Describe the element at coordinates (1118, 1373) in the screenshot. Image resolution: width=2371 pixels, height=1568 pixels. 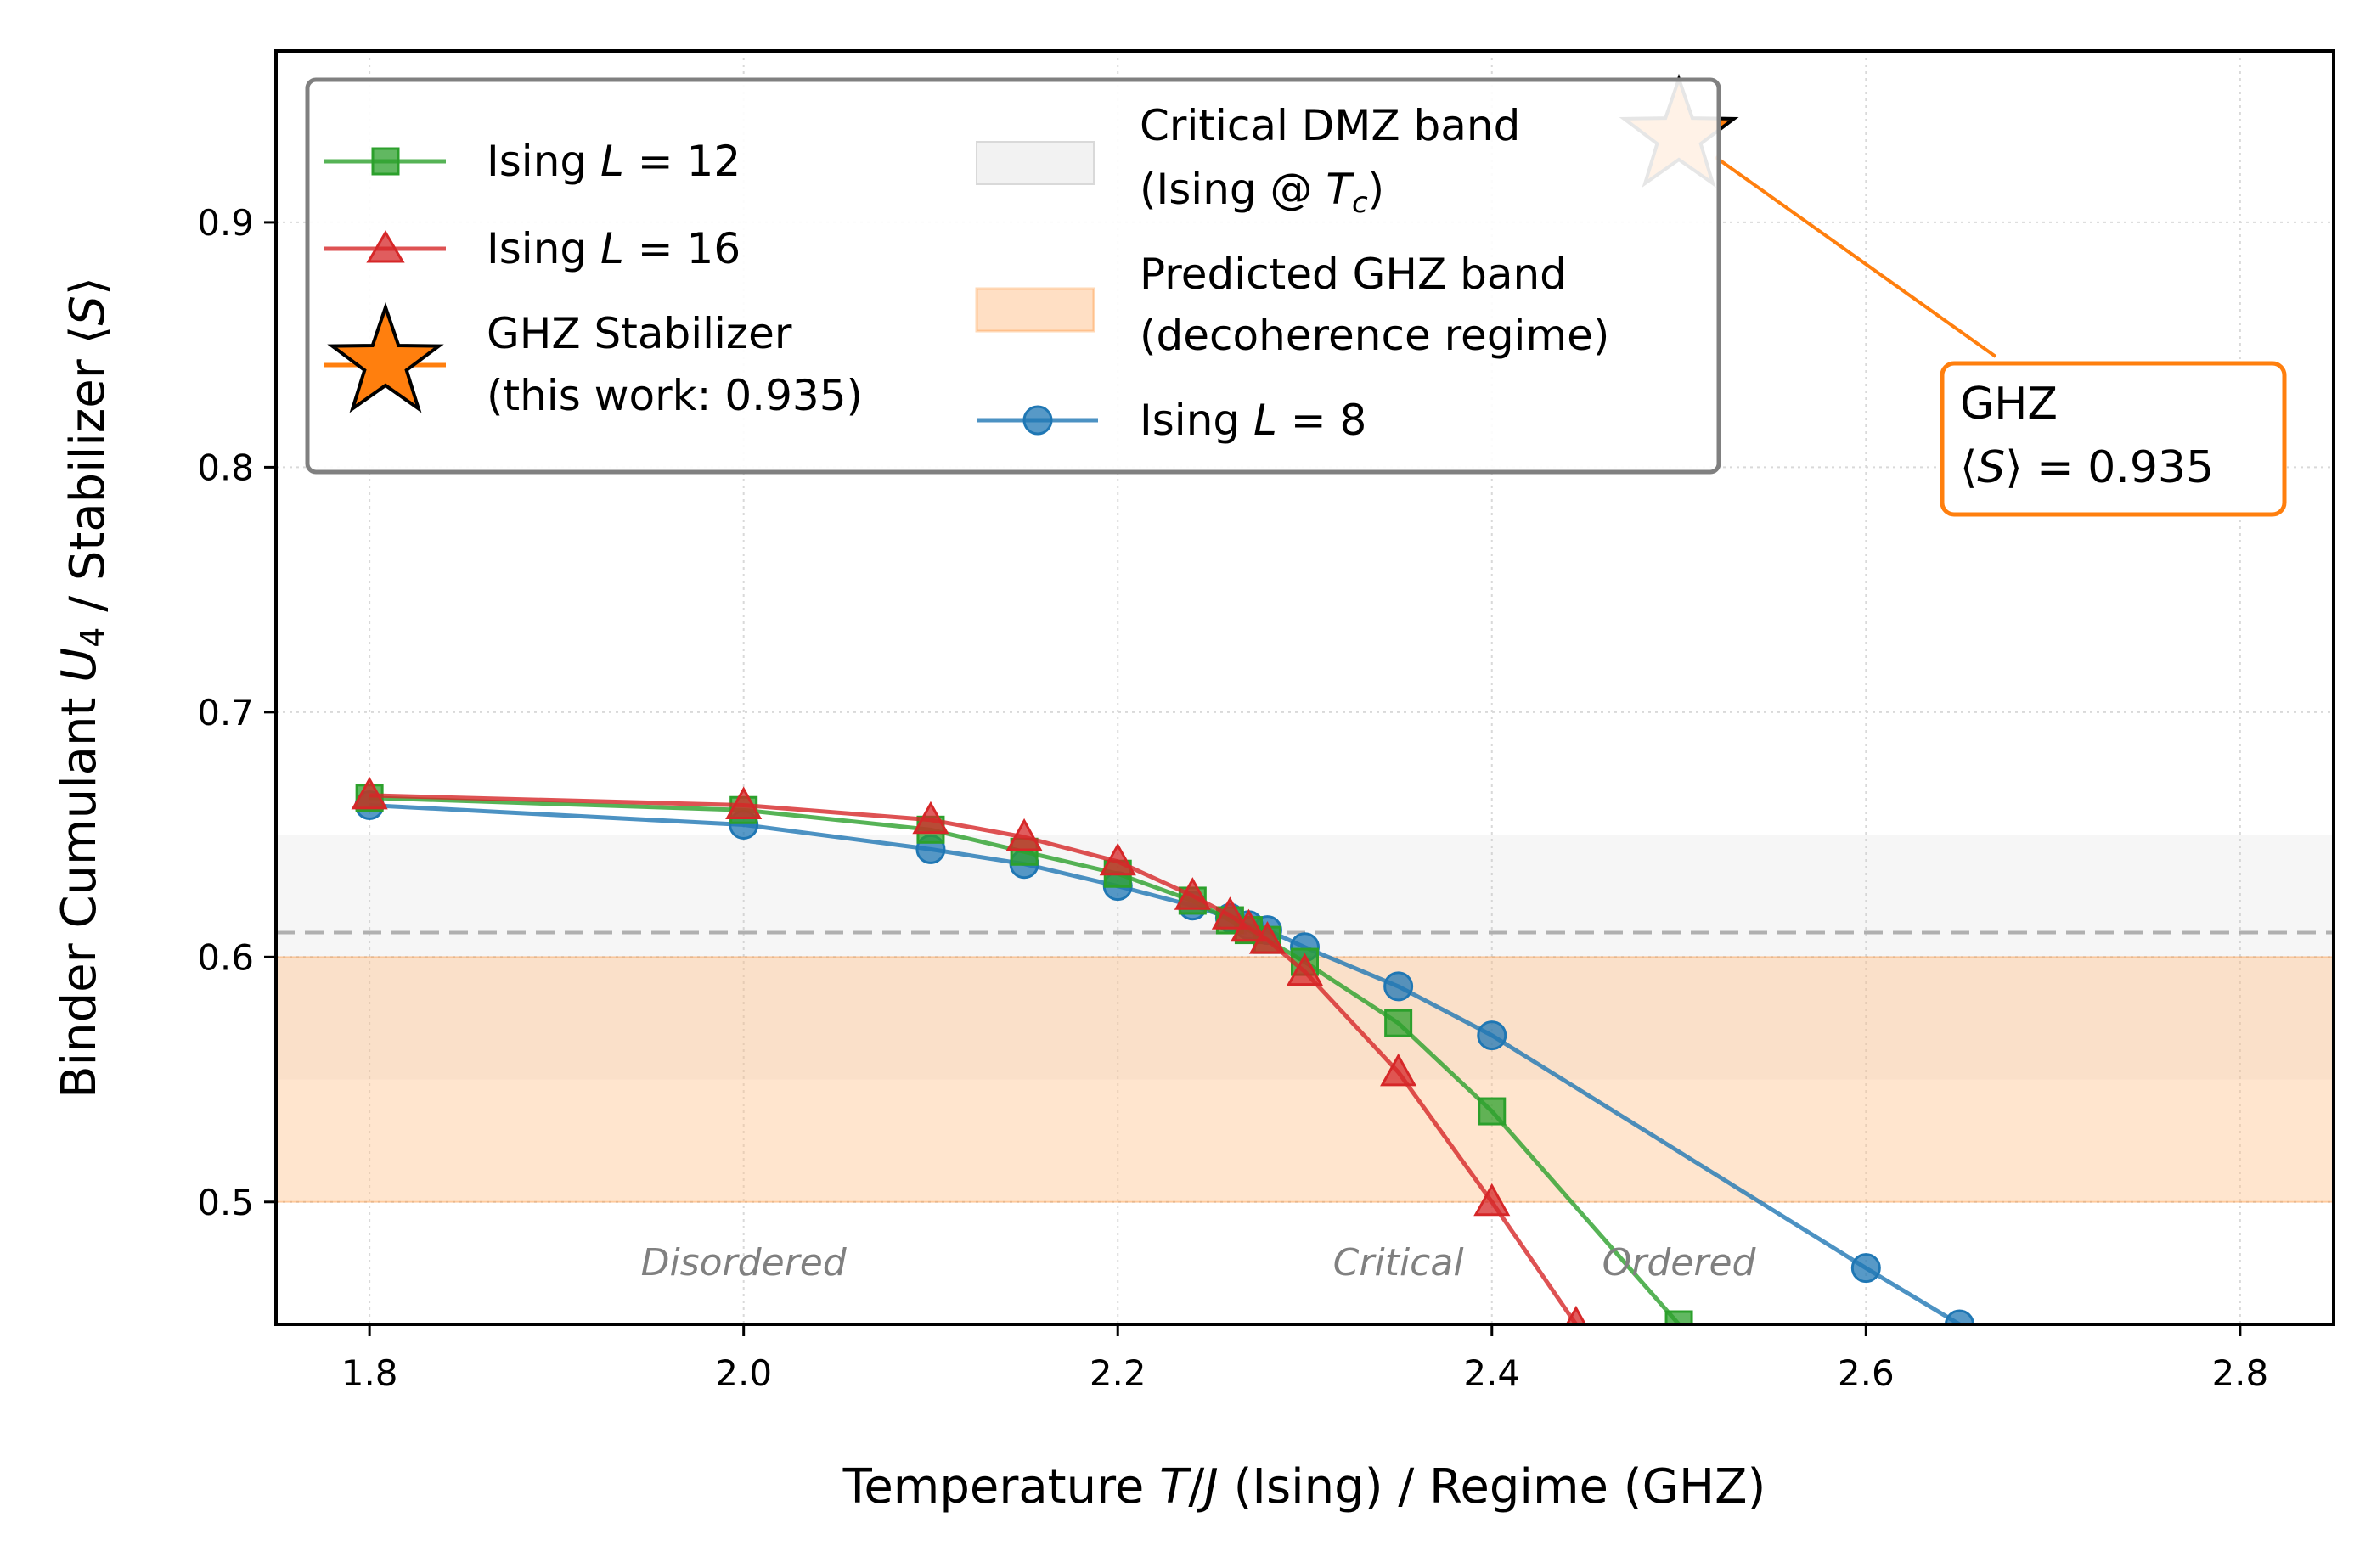
I see `x-tick-label: 2.2` at that location.